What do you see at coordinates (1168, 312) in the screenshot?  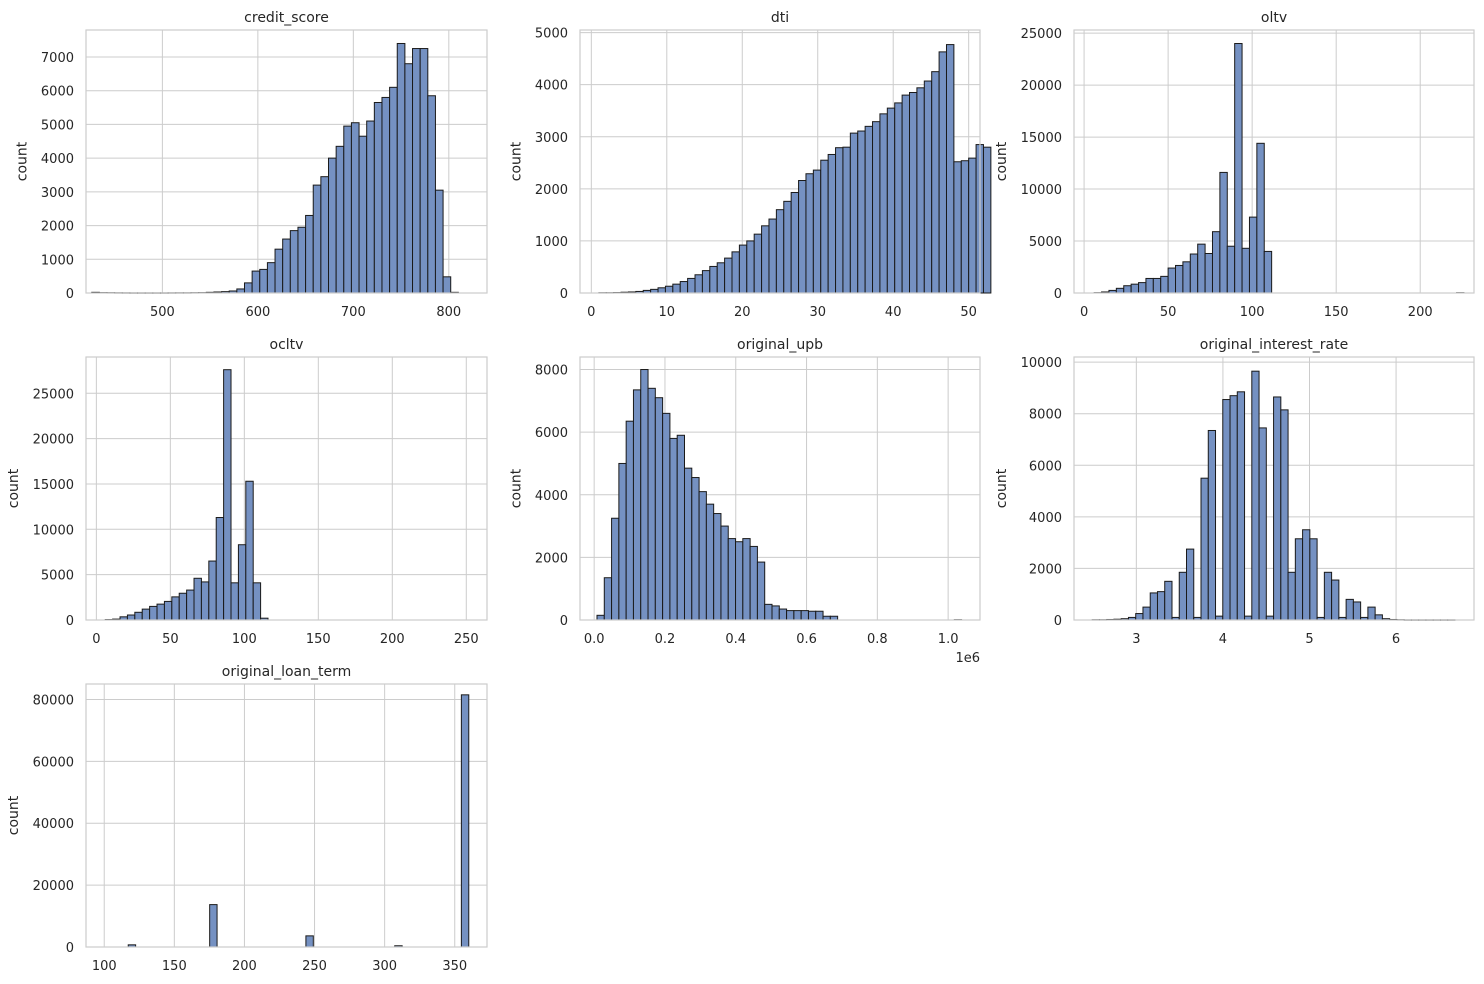 I see `x-tick-label: 50` at bounding box center [1168, 312].